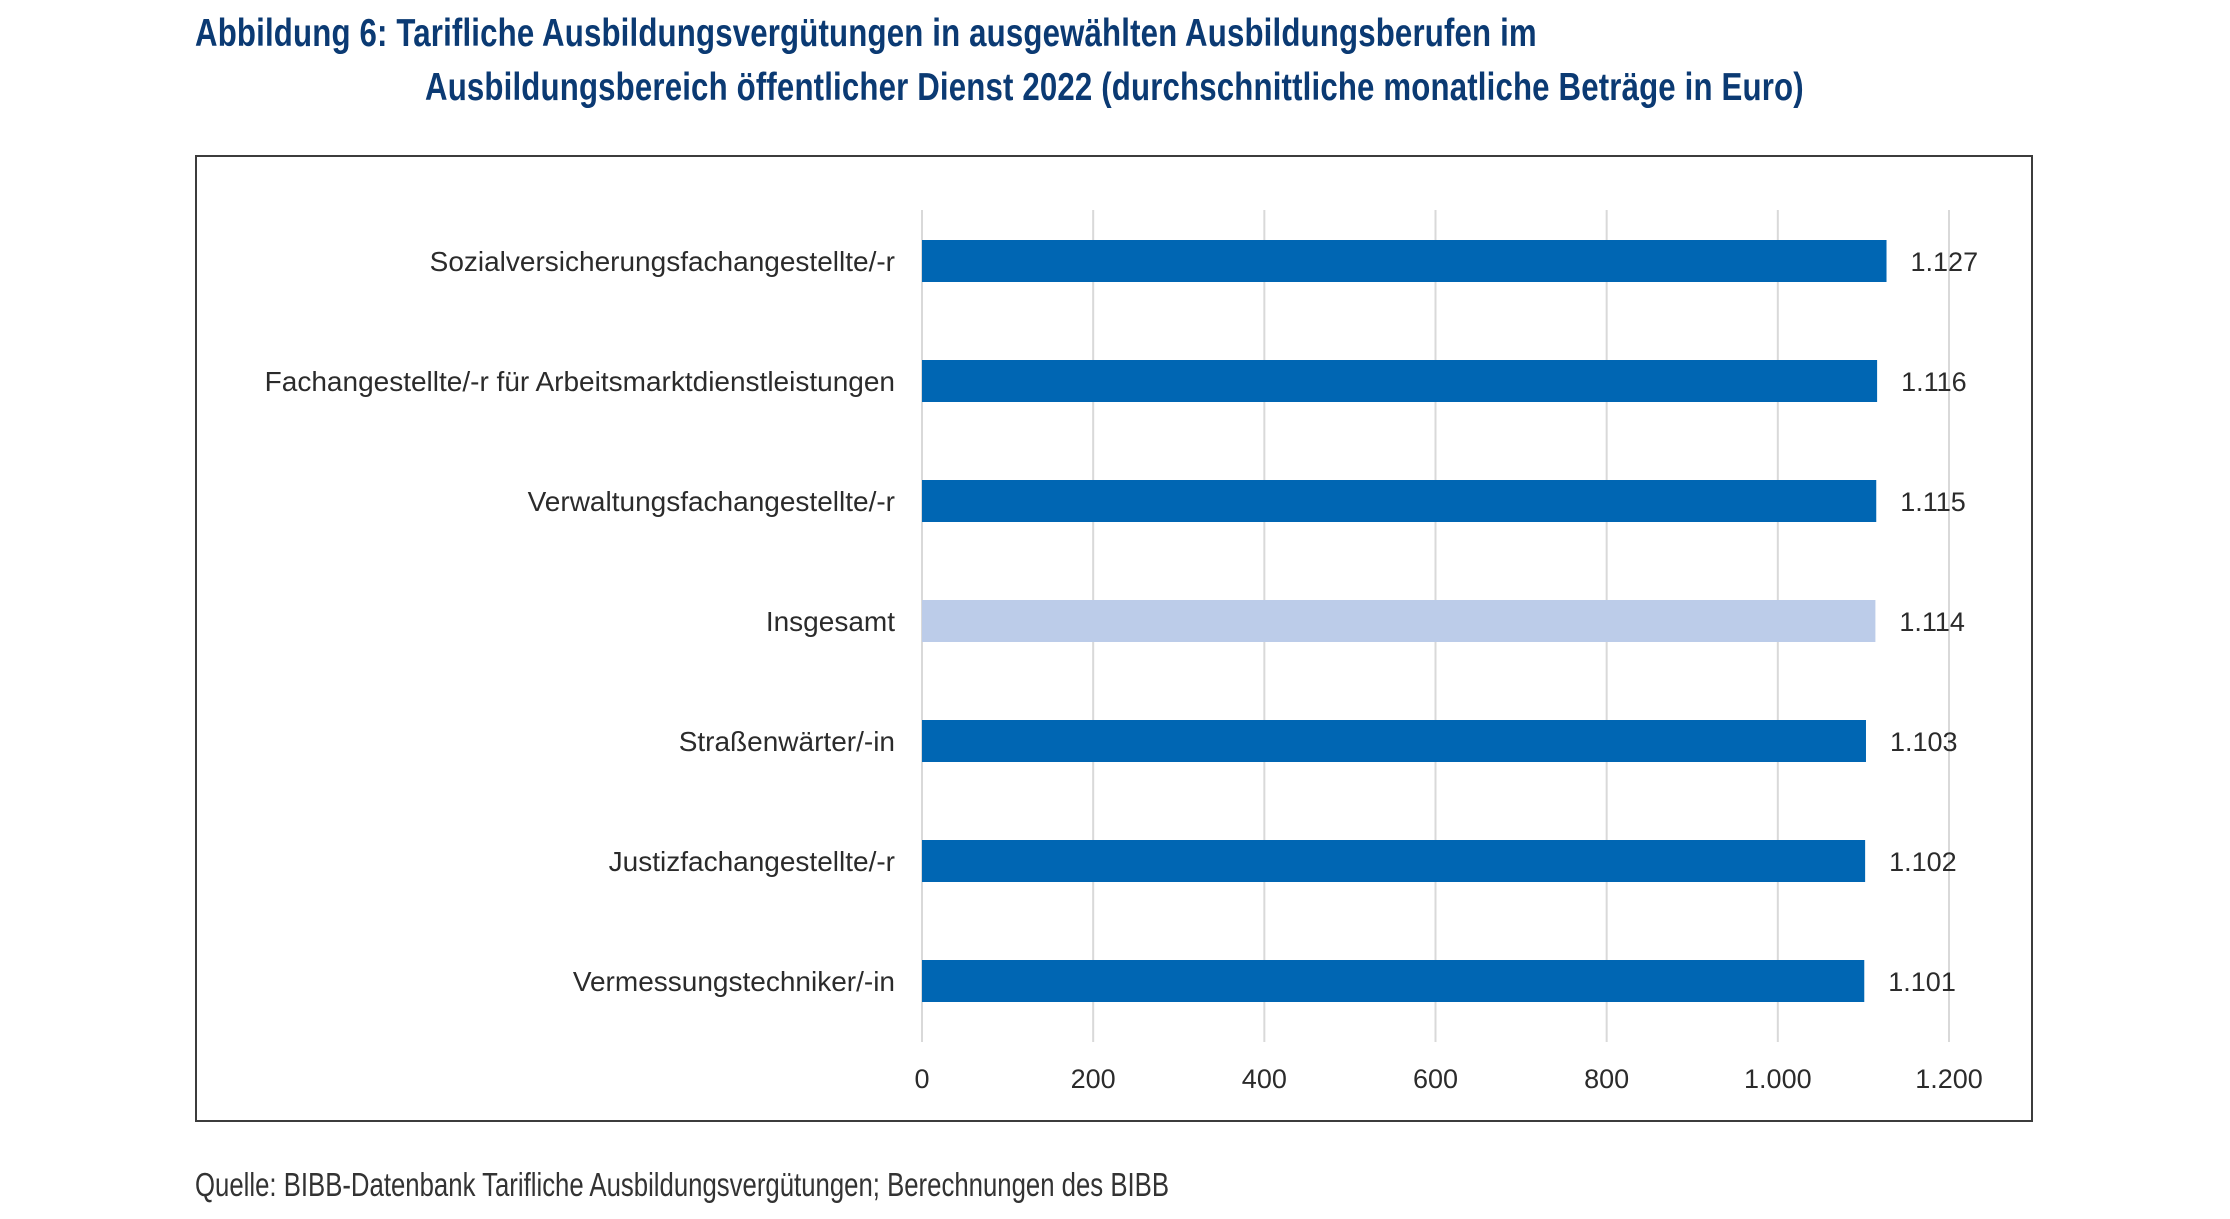 This screenshot has height=1219, width=2230. Describe the element at coordinates (1399, 621) in the screenshot. I see `bar-total` at that location.